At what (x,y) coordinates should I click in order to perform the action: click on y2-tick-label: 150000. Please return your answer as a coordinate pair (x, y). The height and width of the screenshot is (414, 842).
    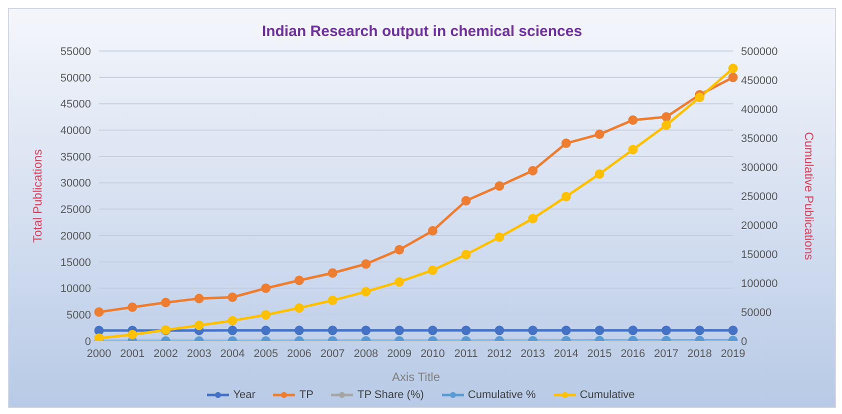
    Looking at the image, I should click on (759, 254).